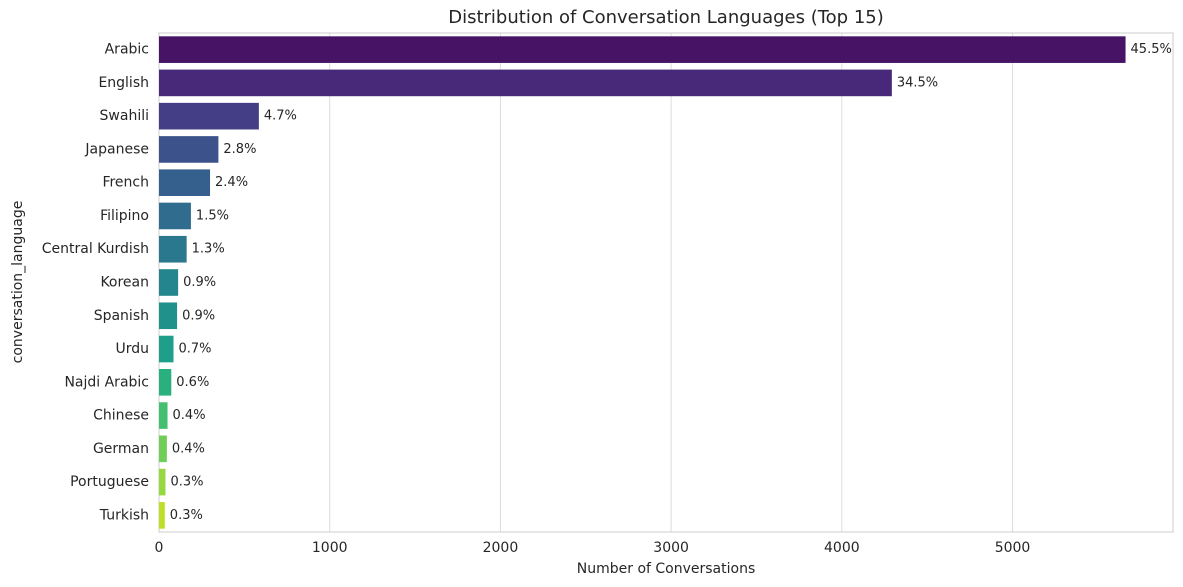 This screenshot has height=587, width=1183. Describe the element at coordinates (18, 282) in the screenshot. I see `y-axis-label: conversation_language` at that location.